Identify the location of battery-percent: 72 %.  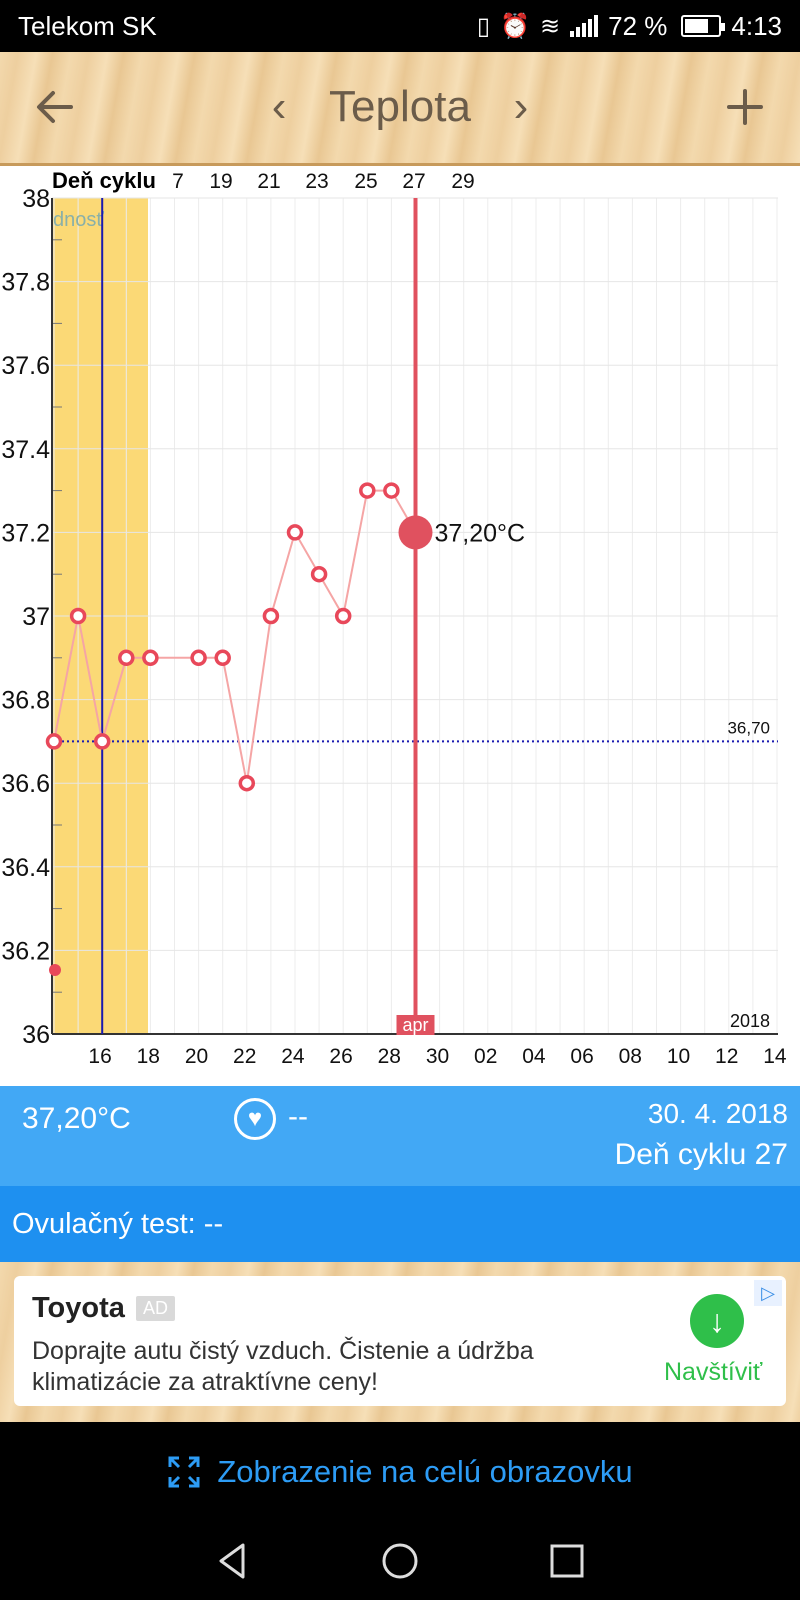
(638, 25).